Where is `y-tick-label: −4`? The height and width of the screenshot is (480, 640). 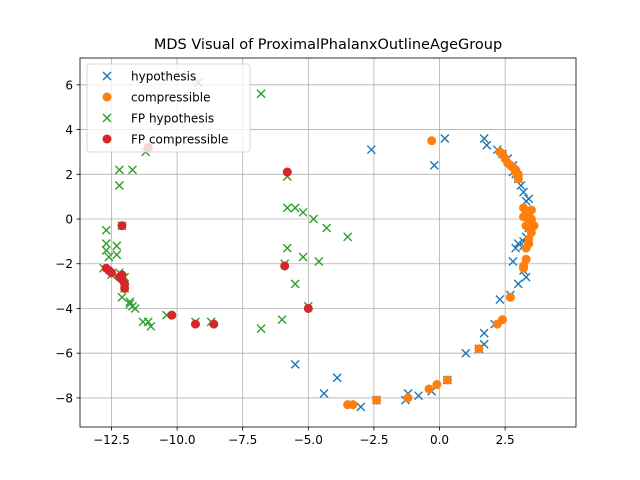
y-tick-label: −4 is located at coordinates (64, 309).